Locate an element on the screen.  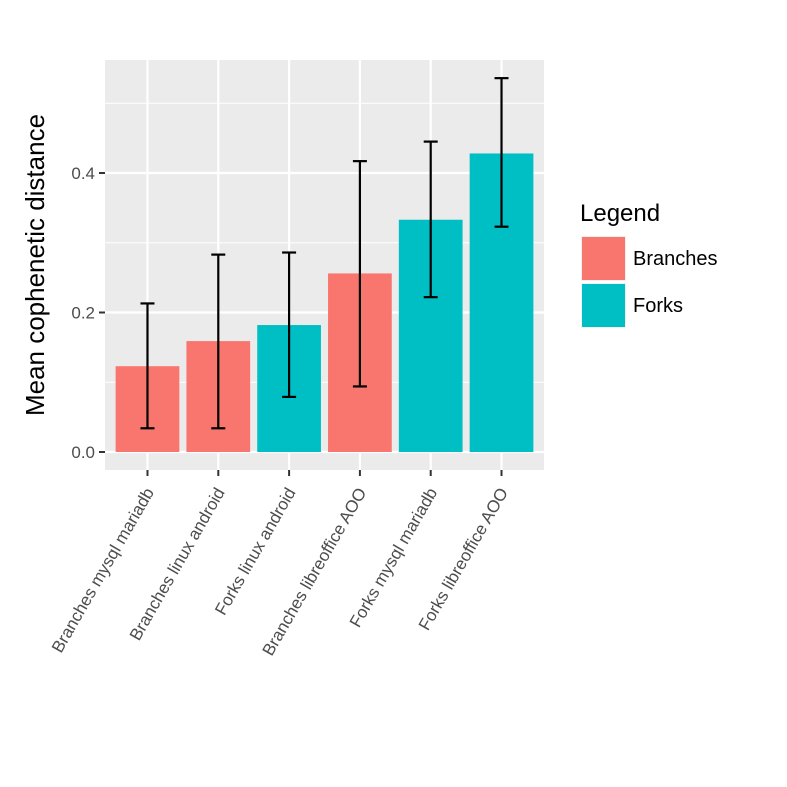
y-tick-label: 0.2 is located at coordinates (83, 313).